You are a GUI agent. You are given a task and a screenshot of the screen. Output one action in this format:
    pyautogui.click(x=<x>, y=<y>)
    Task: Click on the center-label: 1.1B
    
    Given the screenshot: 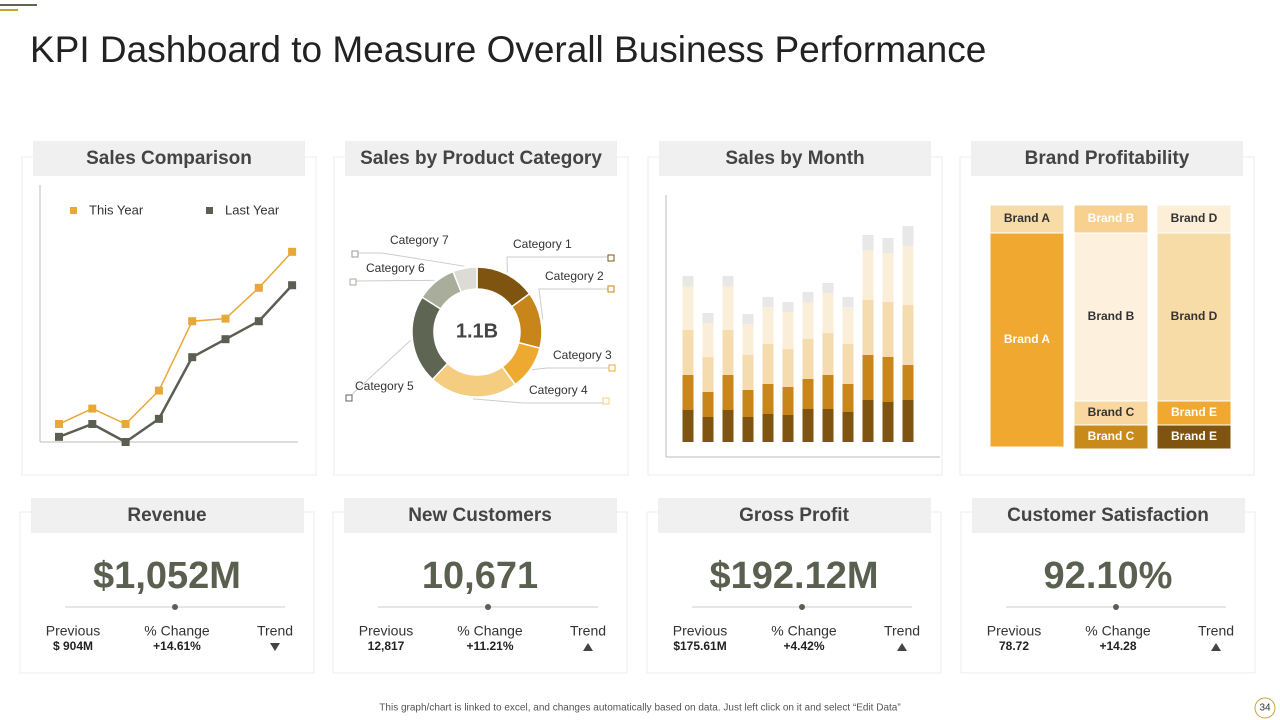 What is the action you would take?
    pyautogui.click(x=477, y=331)
    